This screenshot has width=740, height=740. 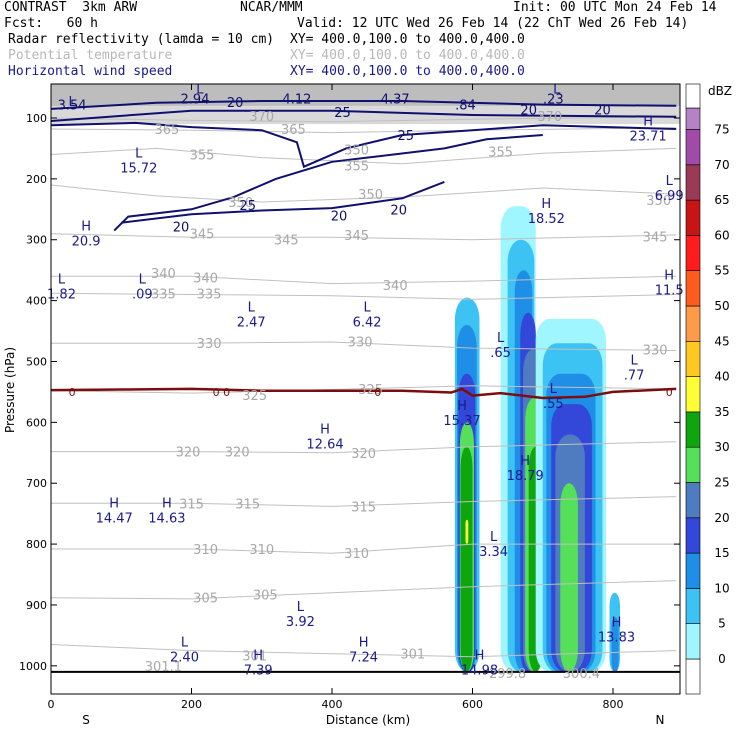 I want to click on extremum-value: 11.5, so click(x=669, y=290).